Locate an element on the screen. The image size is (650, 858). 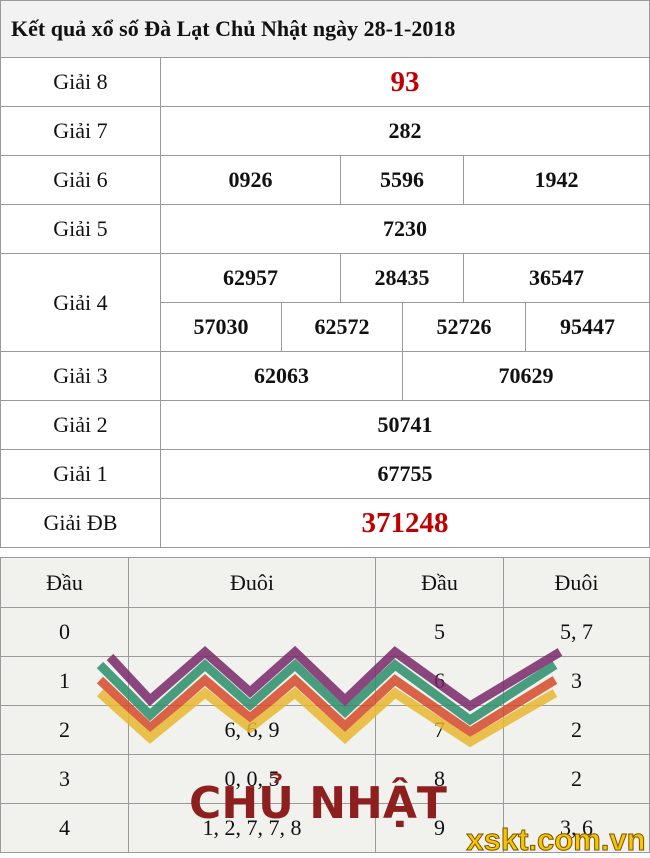
prize-number: 93 is located at coordinates (405, 82).